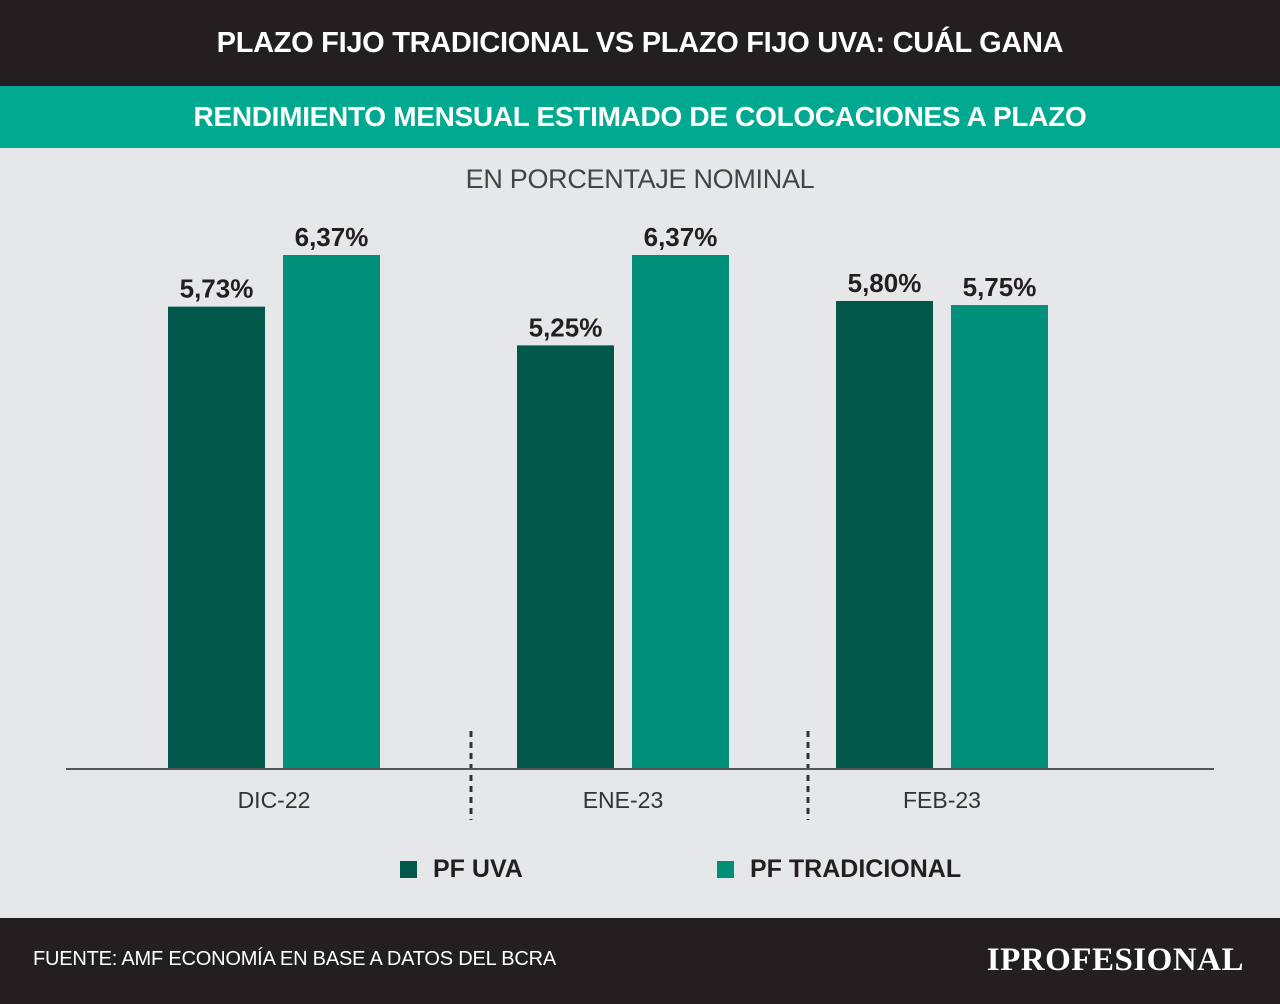 This screenshot has width=1280, height=1004. I want to click on value-label: 5,73%, so click(217, 289).